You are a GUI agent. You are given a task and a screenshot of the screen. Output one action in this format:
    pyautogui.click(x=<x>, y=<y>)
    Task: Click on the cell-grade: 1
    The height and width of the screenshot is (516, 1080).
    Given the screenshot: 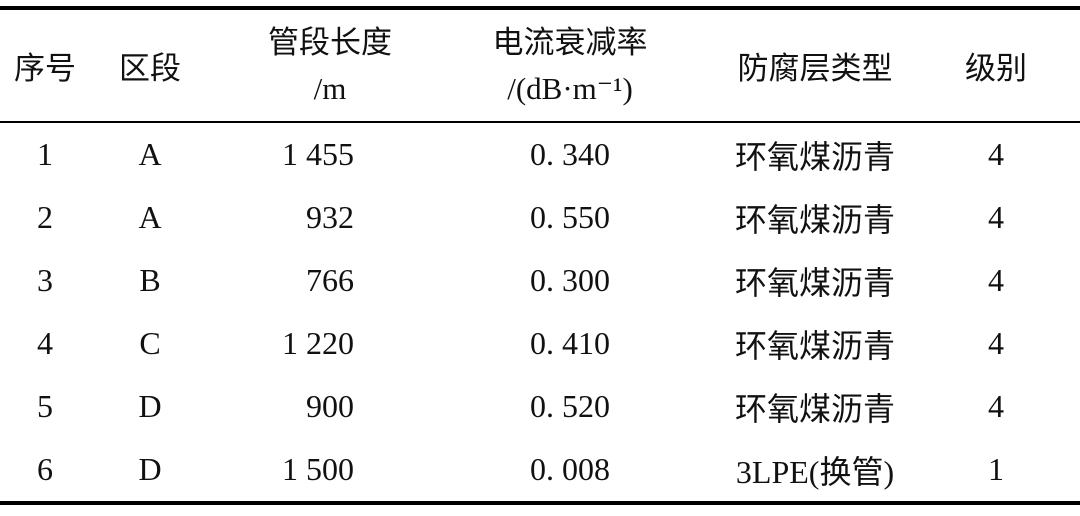 What is the action you would take?
    pyautogui.click(x=996, y=469)
    